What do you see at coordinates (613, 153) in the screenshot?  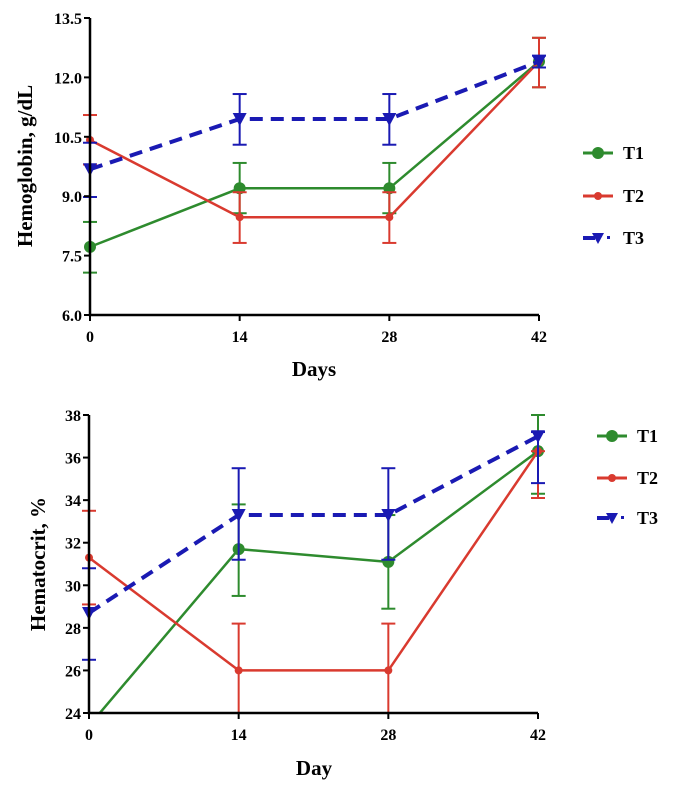 I see `hemoglobin-legend-item-t1: T1` at bounding box center [613, 153].